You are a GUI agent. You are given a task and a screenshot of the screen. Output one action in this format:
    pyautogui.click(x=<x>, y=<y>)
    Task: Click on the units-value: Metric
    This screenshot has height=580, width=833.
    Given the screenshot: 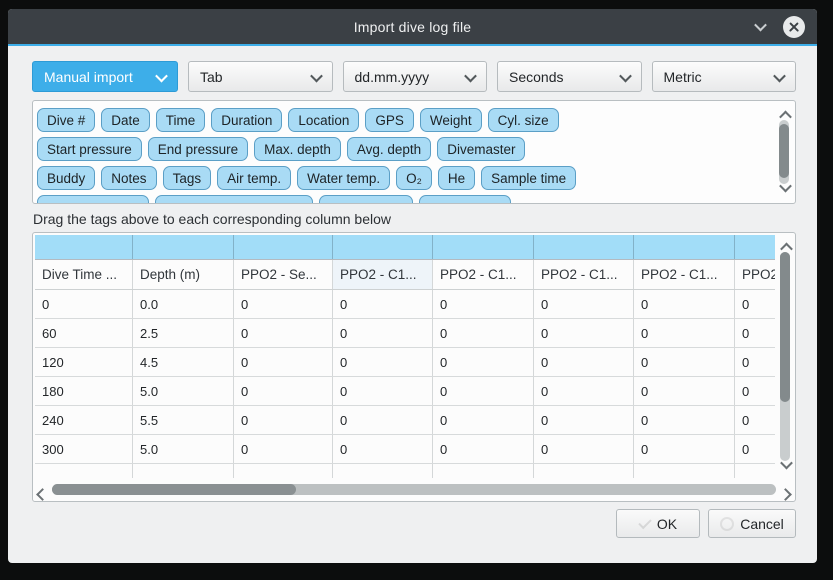 What is the action you would take?
    pyautogui.click(x=682, y=76)
    